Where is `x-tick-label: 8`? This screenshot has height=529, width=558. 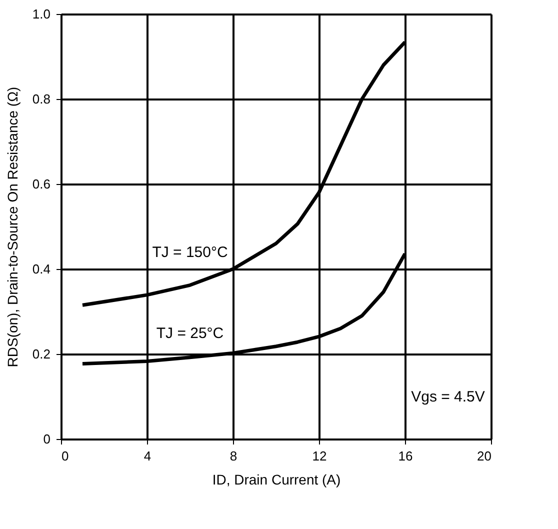 x-tick-label: 8 is located at coordinates (234, 456).